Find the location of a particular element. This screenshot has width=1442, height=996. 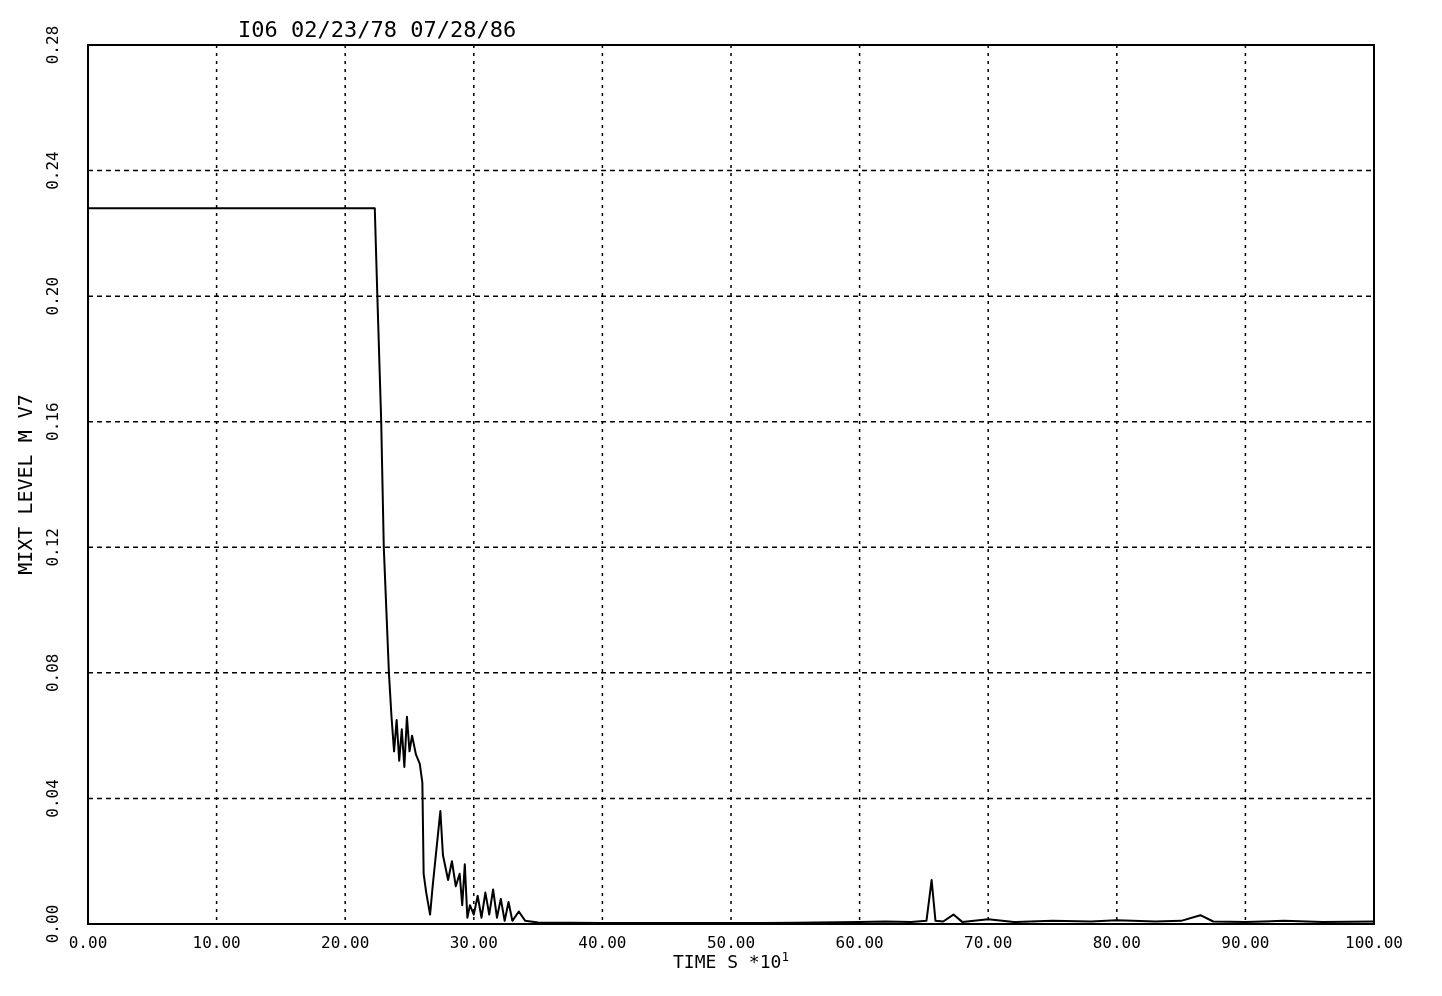

x-tick-label: 20.00 is located at coordinates (345, 942).